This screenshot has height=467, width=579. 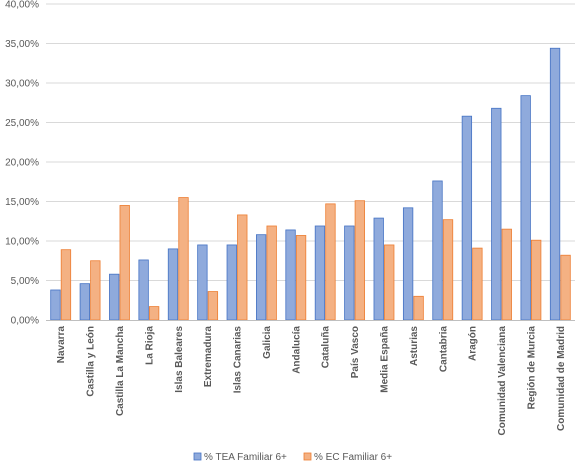 I want to click on y-tick-label: 25,00%, so click(x=22, y=123).